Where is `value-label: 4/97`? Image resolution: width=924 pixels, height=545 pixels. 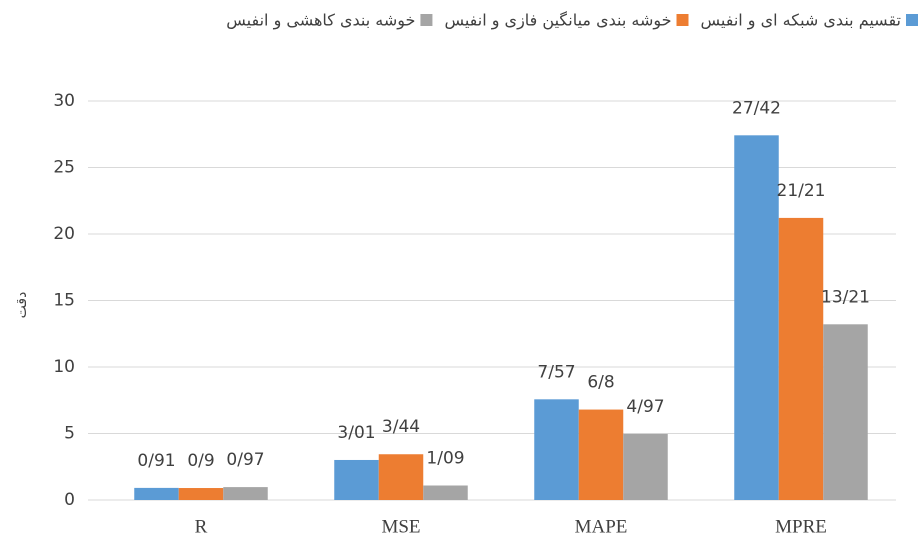
value-label: 4/97 is located at coordinates (645, 407).